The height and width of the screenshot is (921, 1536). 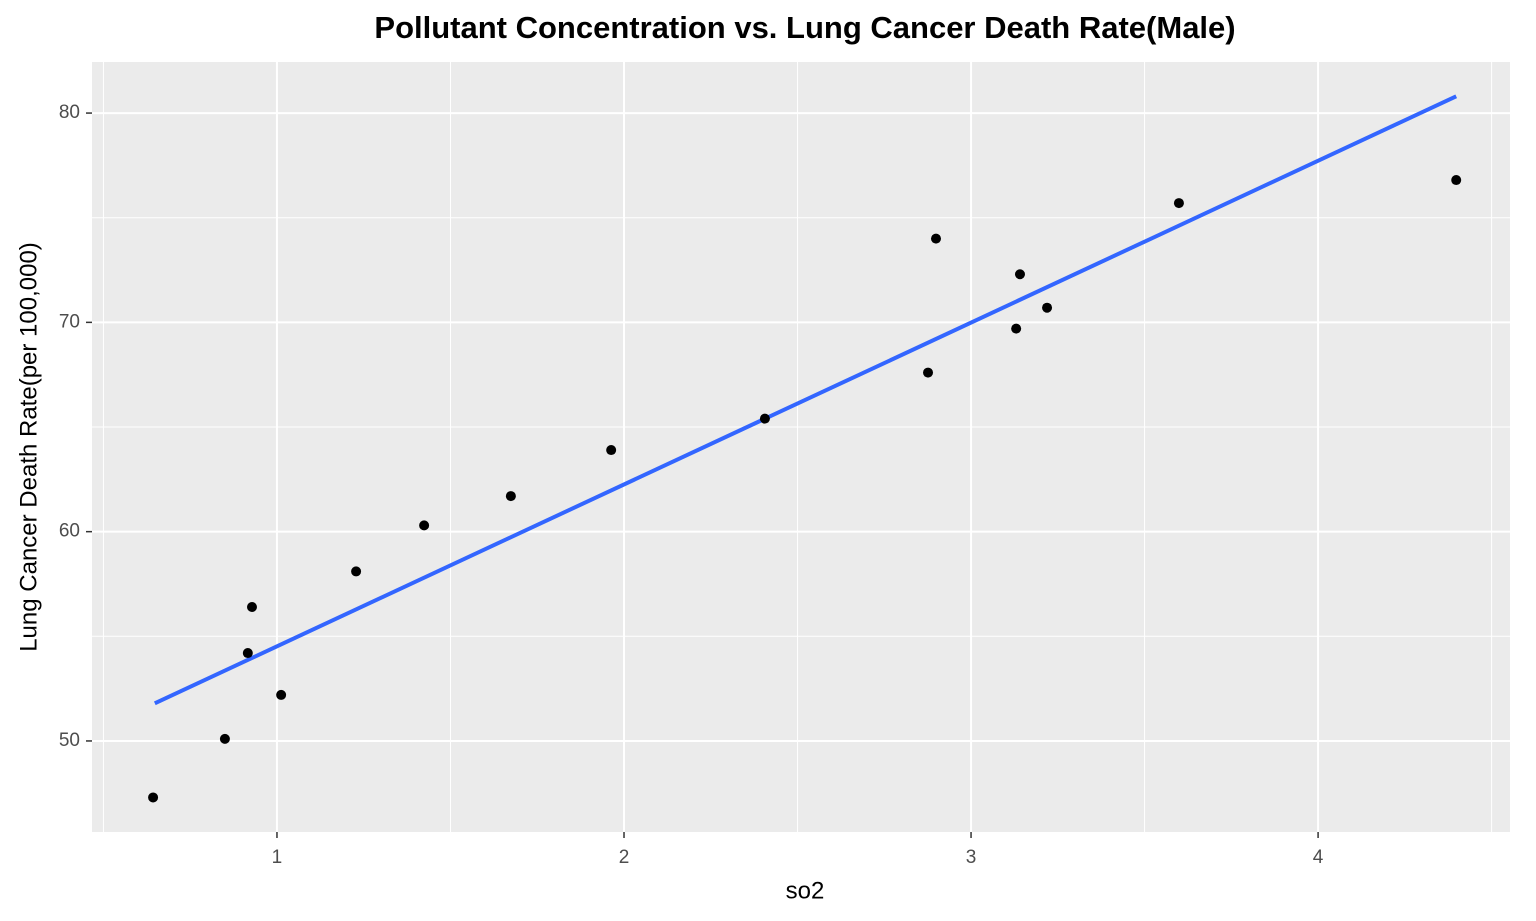 I want to click on x-tick-label: 3, so click(x=971, y=857).